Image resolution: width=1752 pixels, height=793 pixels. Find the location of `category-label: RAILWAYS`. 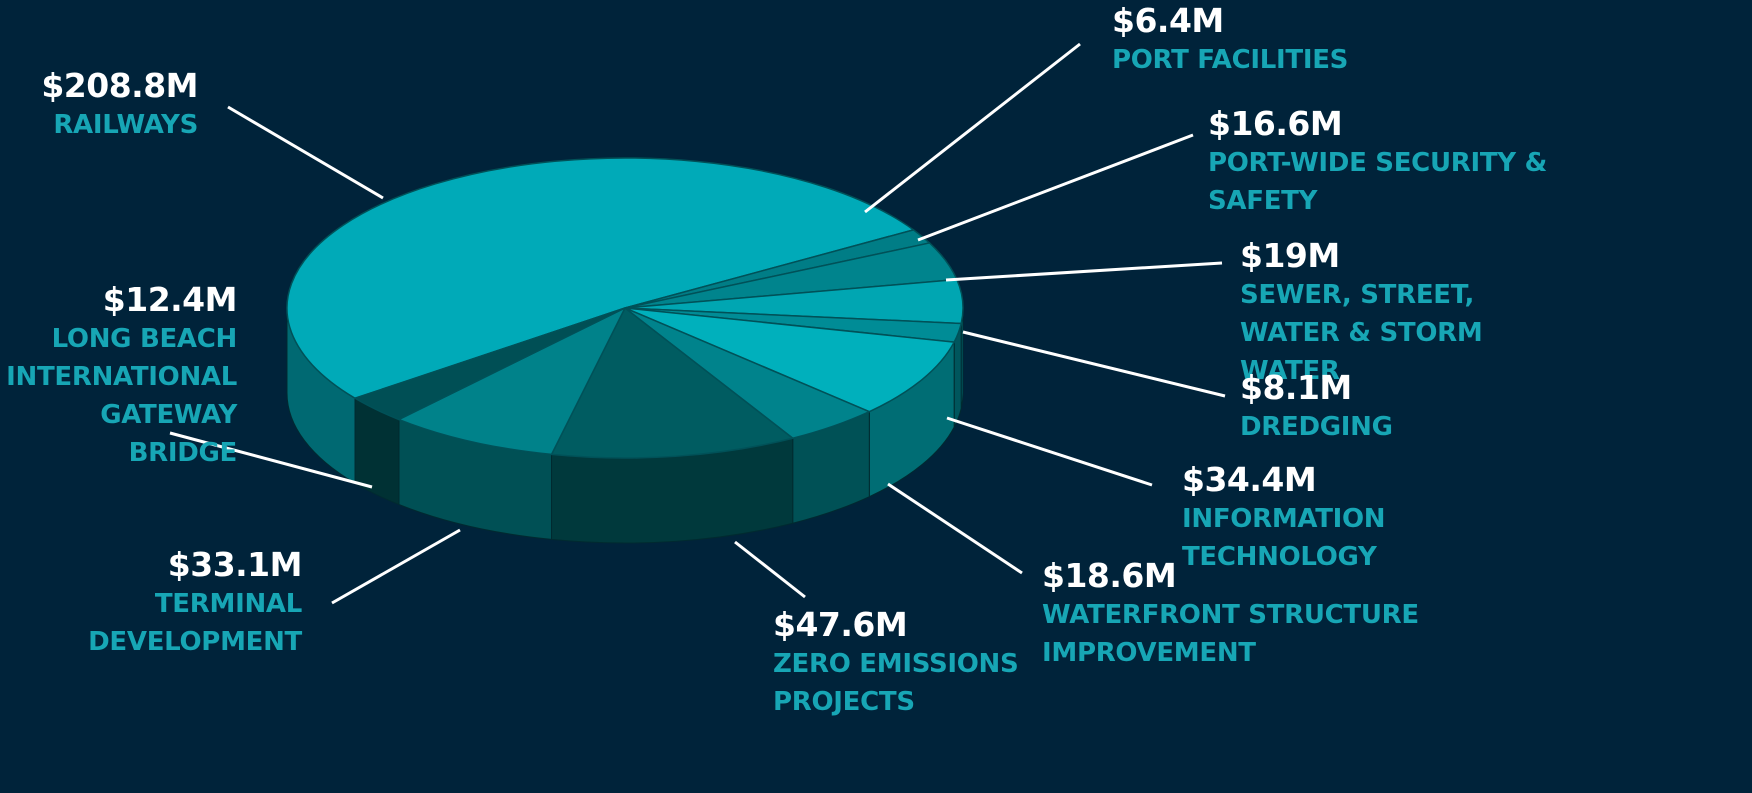

category-label: RAILWAYS is located at coordinates (125, 125).